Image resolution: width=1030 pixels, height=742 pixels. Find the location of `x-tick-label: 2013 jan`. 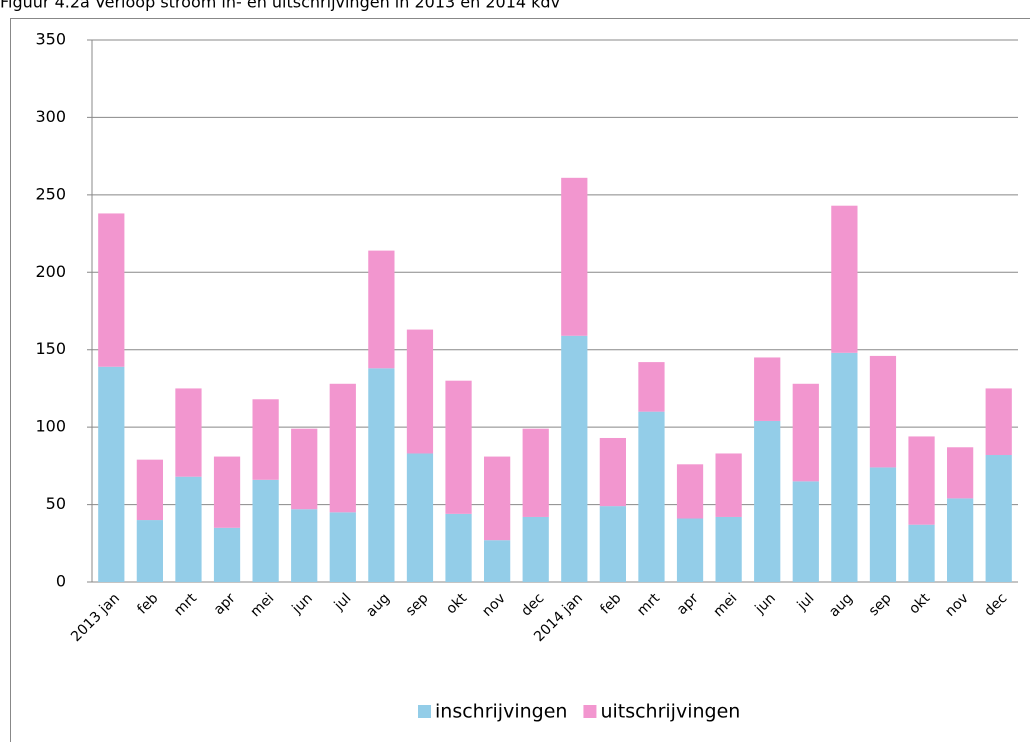

x-tick-label: 2013 jan is located at coordinates (95, 617).